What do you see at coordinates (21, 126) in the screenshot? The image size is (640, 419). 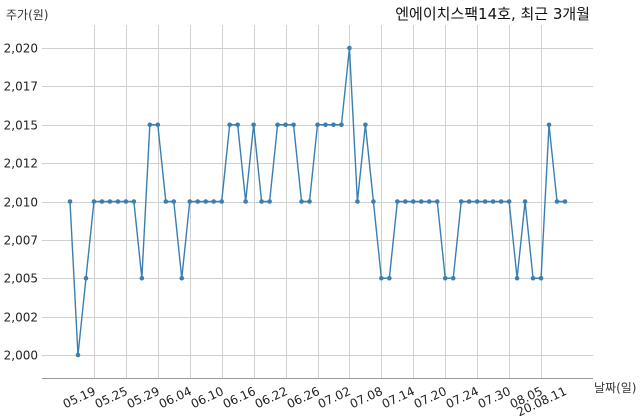 I see `y-tick-label: 2,015` at bounding box center [21, 126].